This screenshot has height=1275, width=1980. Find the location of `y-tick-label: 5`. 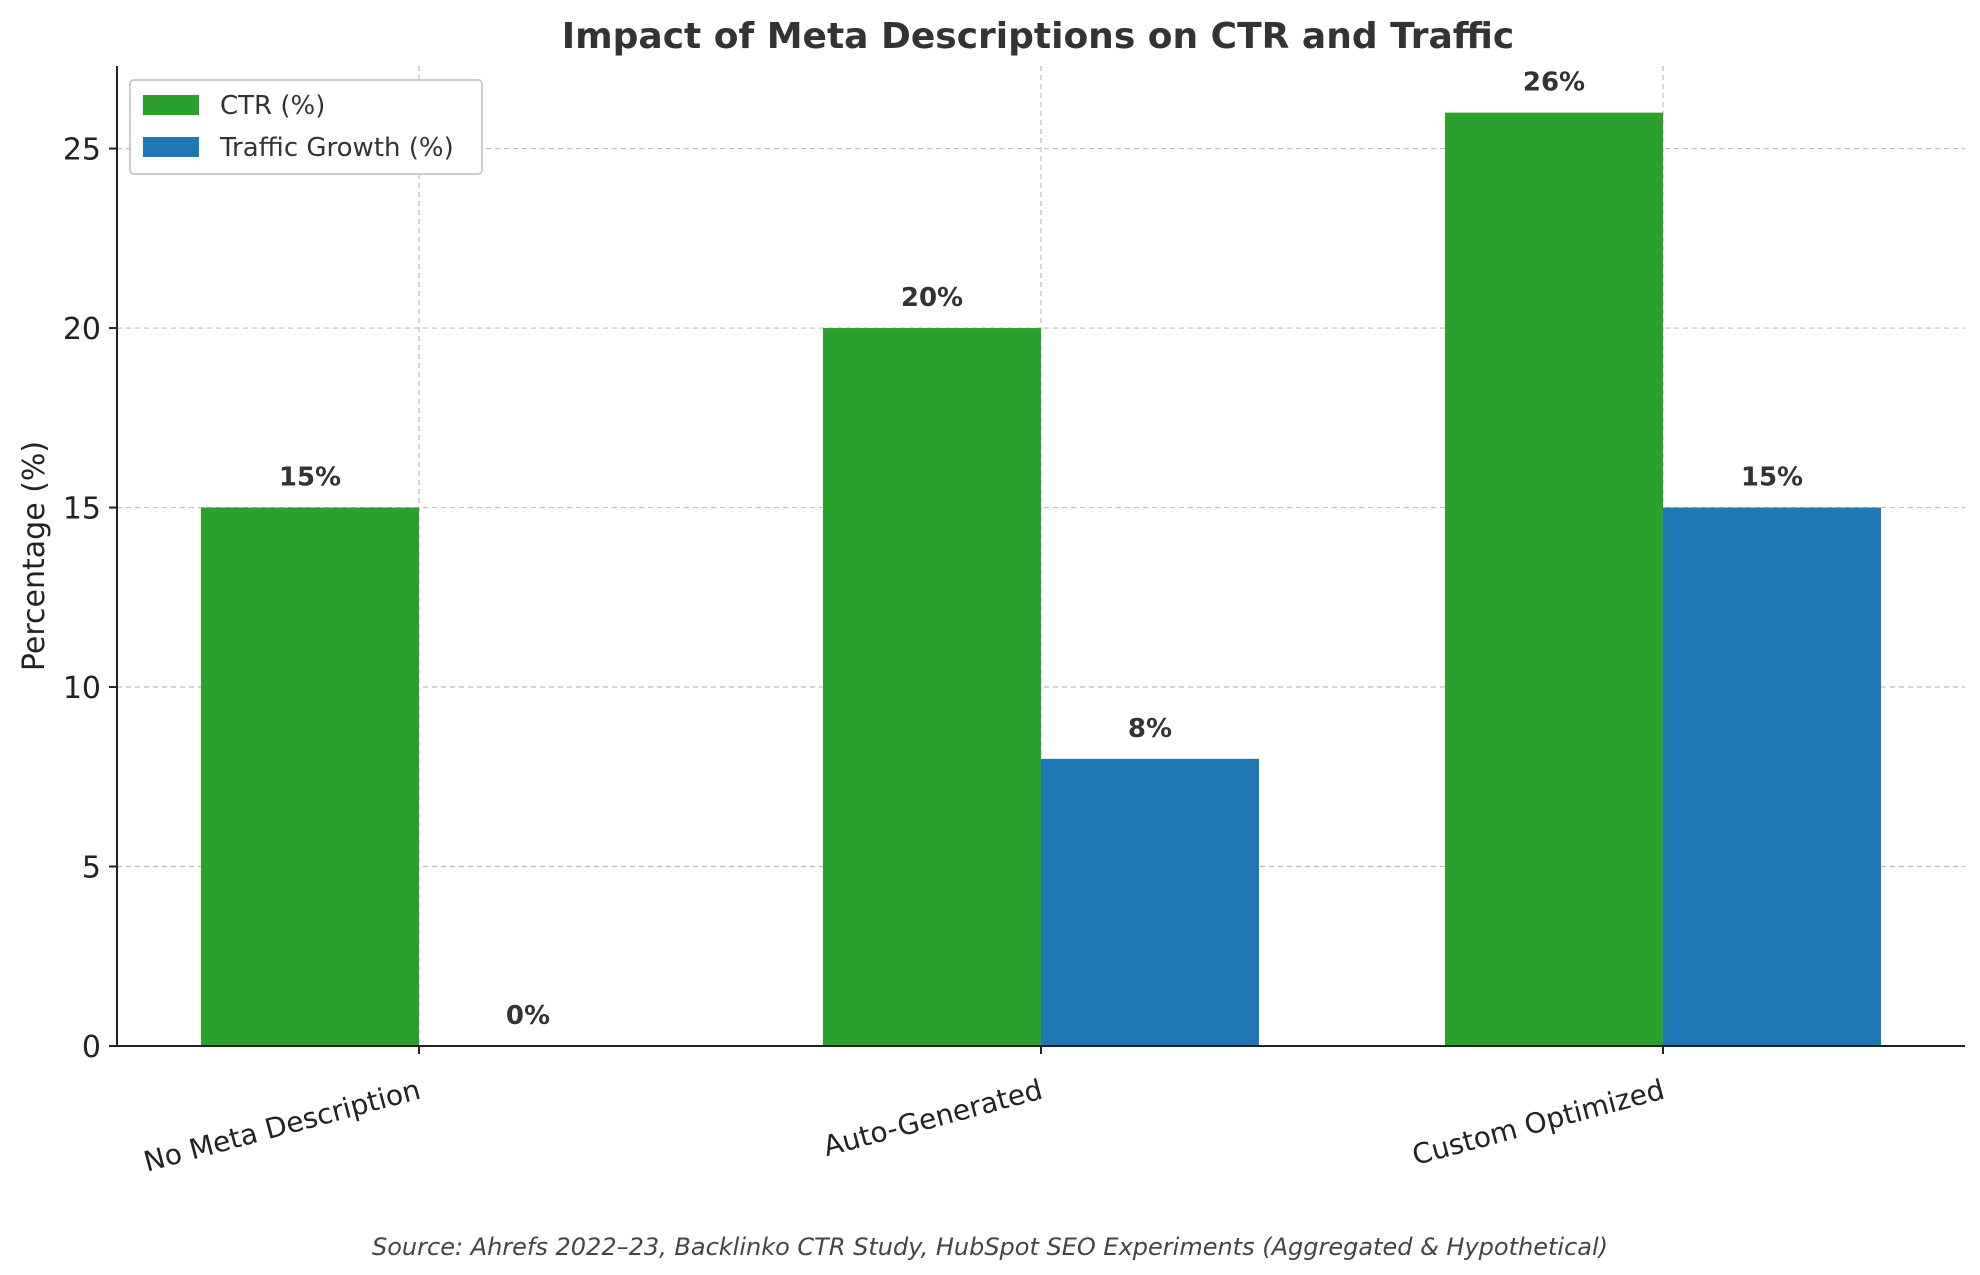

y-tick-label: 5 is located at coordinates (91, 868).